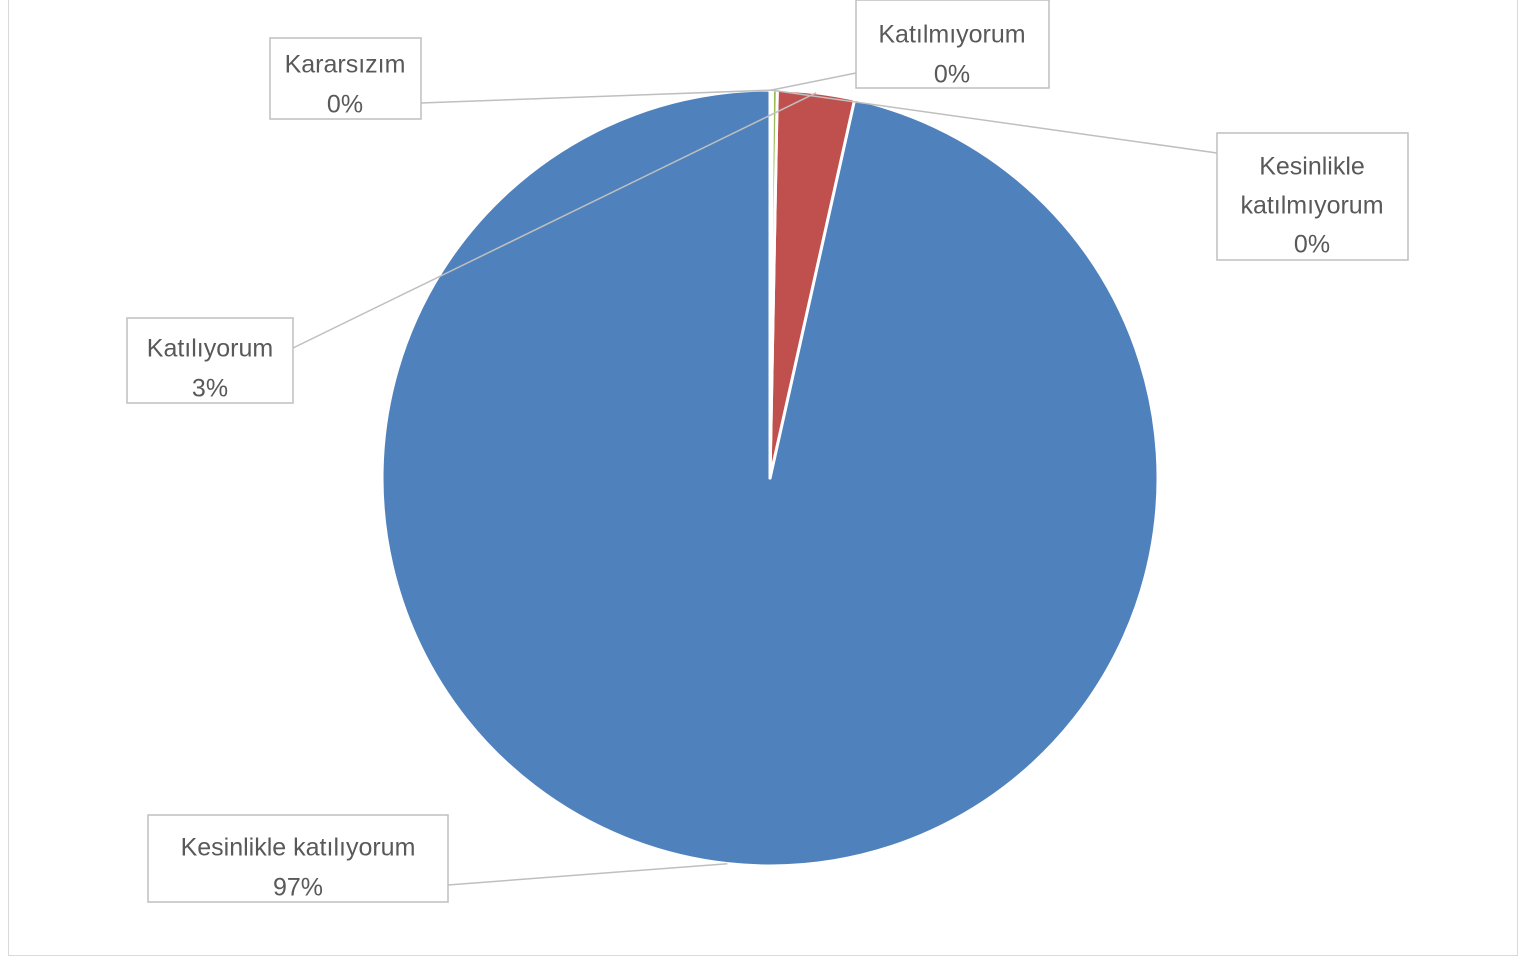 The width and height of the screenshot is (1520, 958). I want to click on data-label-category: katılmıyorum, so click(1311, 206).